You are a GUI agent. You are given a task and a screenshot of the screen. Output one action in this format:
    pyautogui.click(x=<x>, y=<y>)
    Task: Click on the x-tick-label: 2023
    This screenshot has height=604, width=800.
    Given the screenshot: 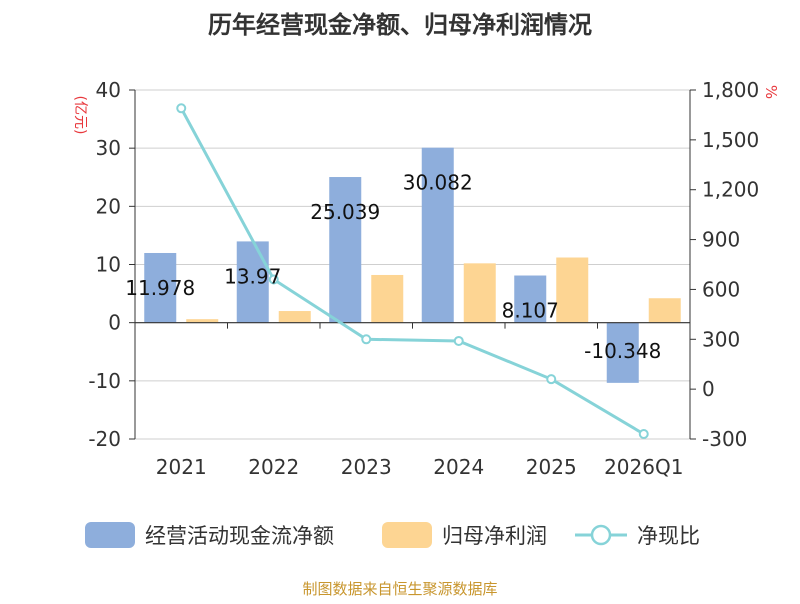 What is the action you would take?
    pyautogui.click(x=366, y=467)
    